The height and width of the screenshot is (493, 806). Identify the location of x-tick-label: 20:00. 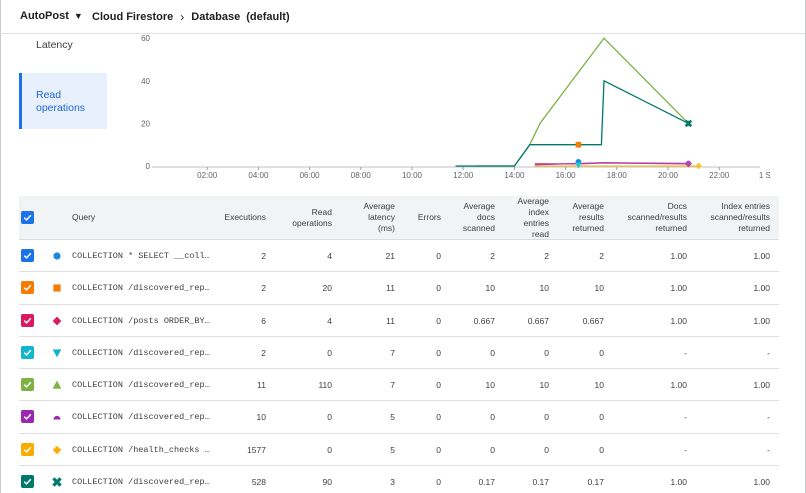
(668, 175).